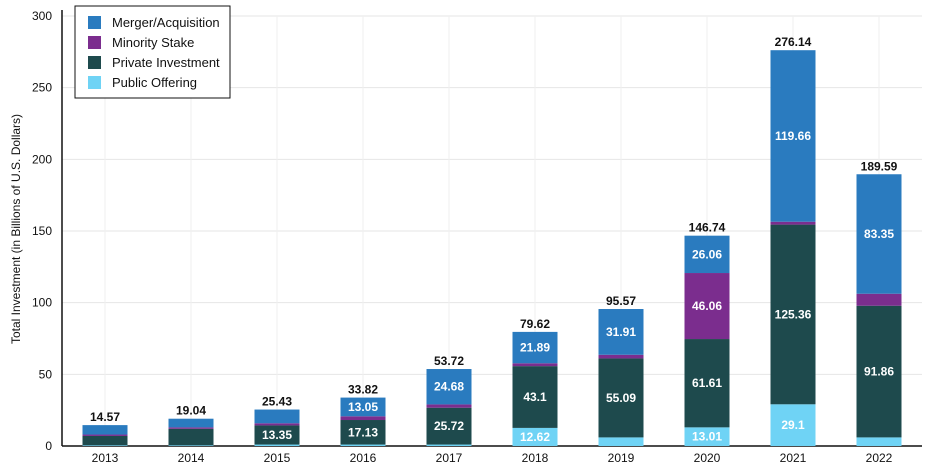 The height and width of the screenshot is (466, 926). Describe the element at coordinates (42, 231) in the screenshot. I see `y-tick-label: 150` at that location.